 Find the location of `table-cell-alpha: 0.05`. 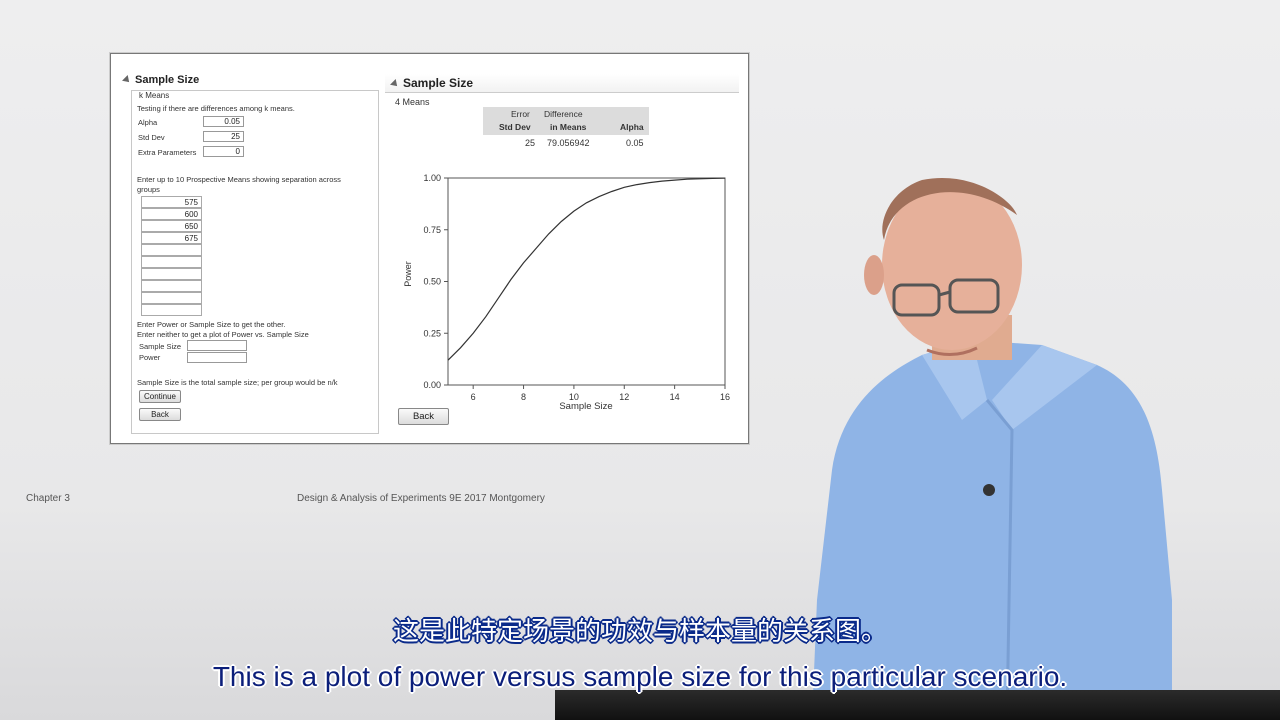

table-cell-alpha: 0.05 is located at coordinates (635, 143).